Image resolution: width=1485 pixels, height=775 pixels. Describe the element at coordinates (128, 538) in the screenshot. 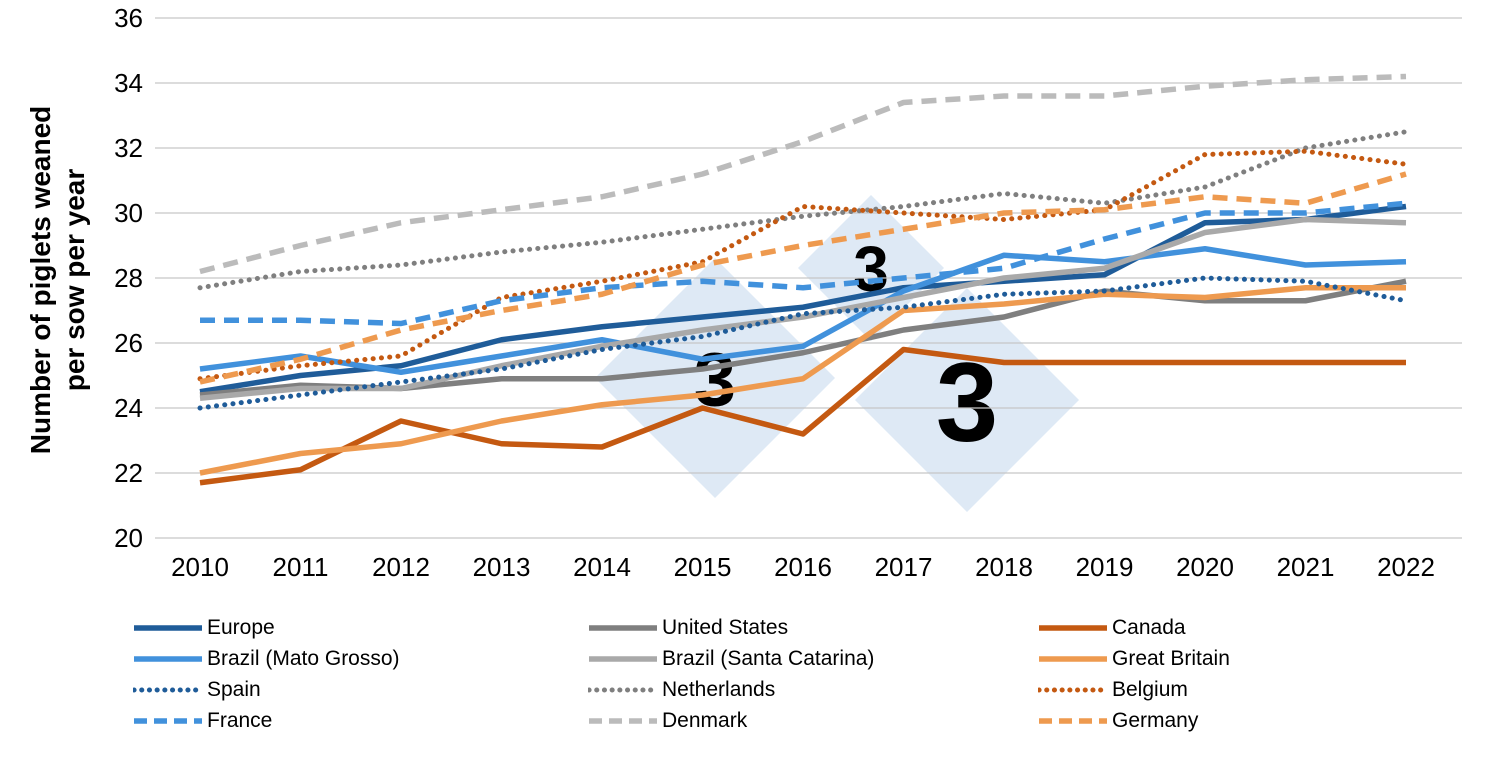

I see `y-tick-label-20: 20` at that location.